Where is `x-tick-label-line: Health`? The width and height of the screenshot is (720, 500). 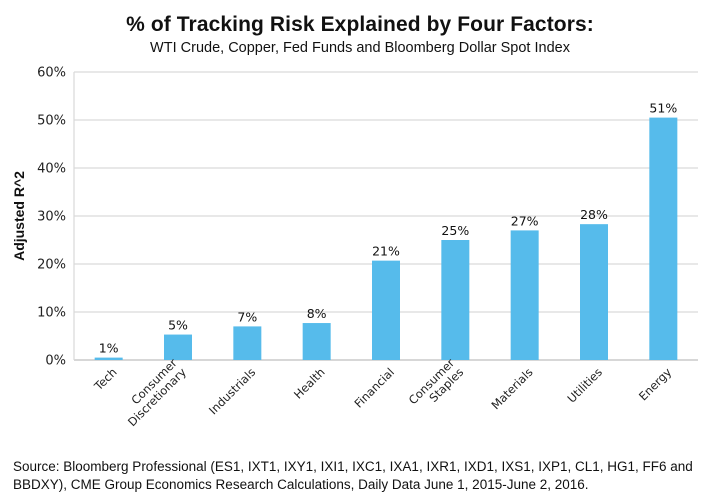 x-tick-label-line: Health is located at coordinates (309, 383).